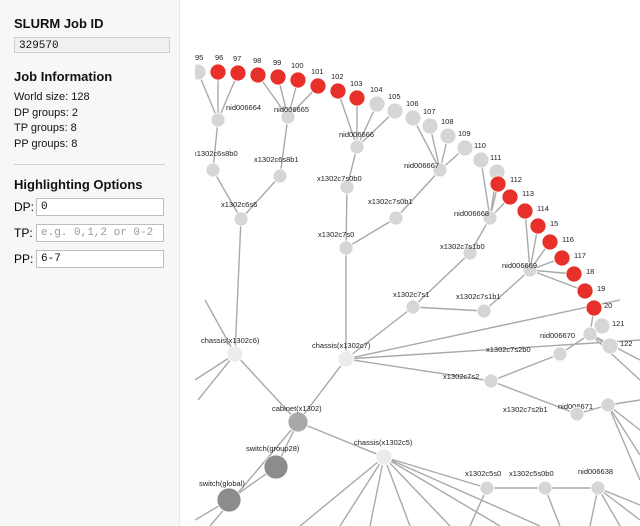 The image size is (640, 526). Describe the element at coordinates (510, 197) in the screenshot. I see `graph-node-r113` at that location.